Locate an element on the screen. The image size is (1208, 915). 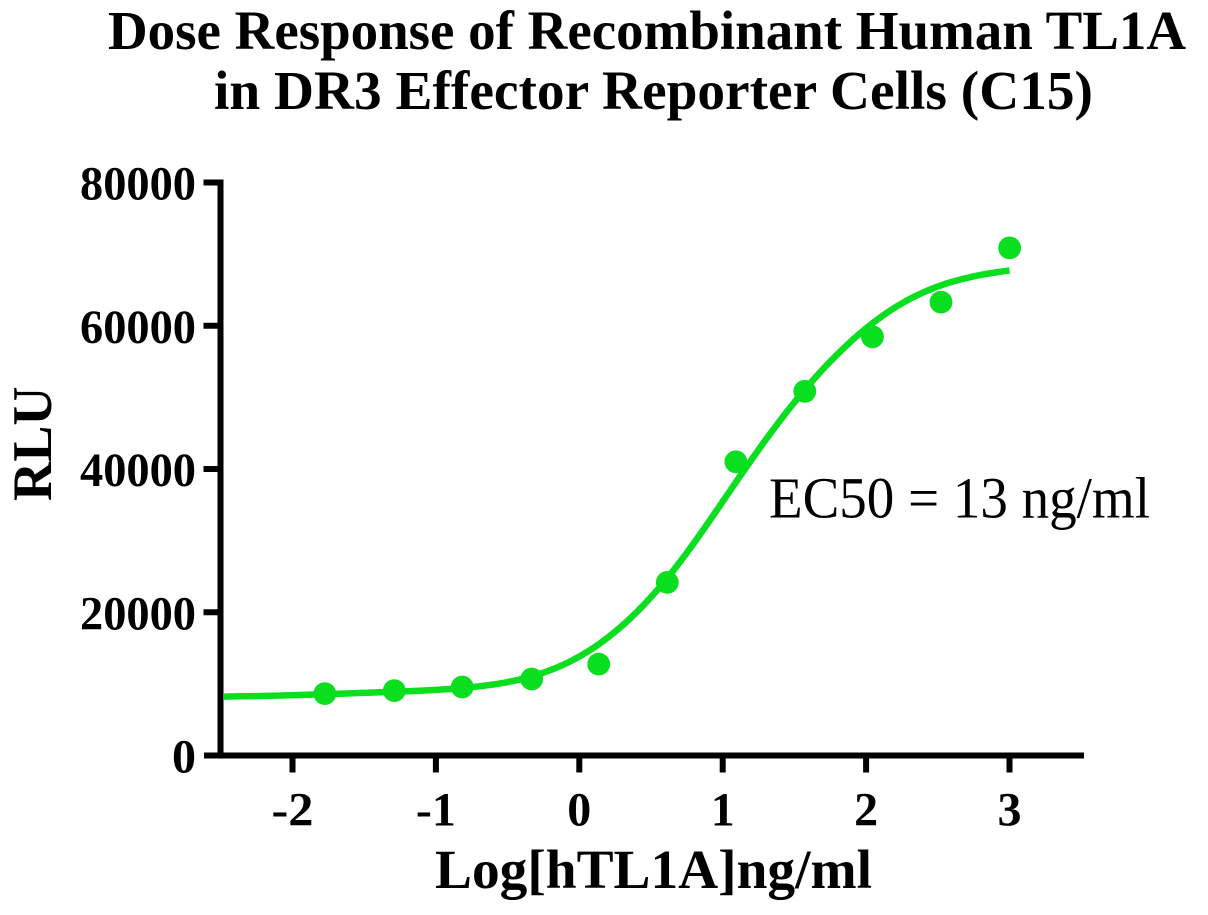
svg-text:in DR3 Effector Reporter Cells: in DR3 Effector Reporter Cells (C15) is located at coordinates (653, 90).